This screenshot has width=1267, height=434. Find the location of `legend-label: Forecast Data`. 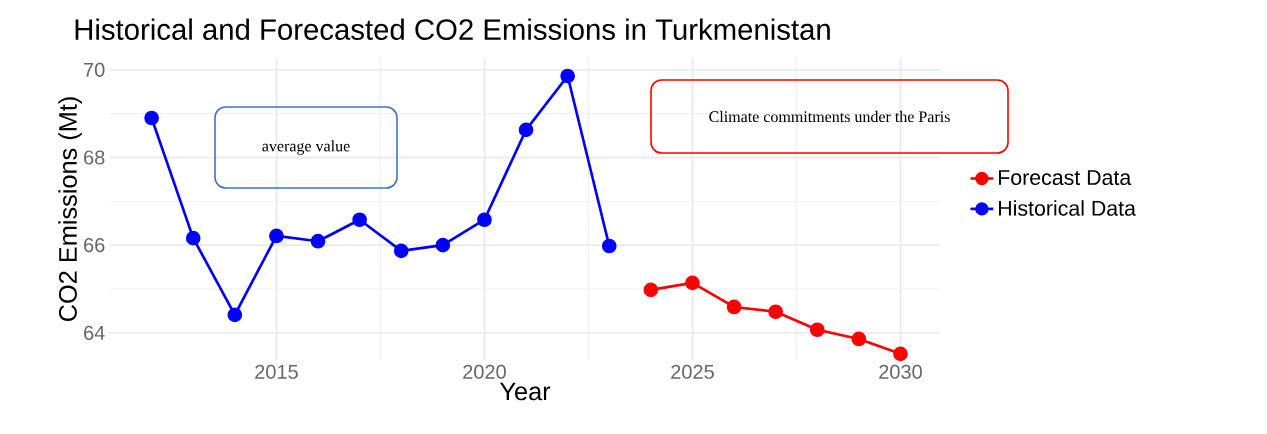

legend-label: Forecast Data is located at coordinates (1065, 178).